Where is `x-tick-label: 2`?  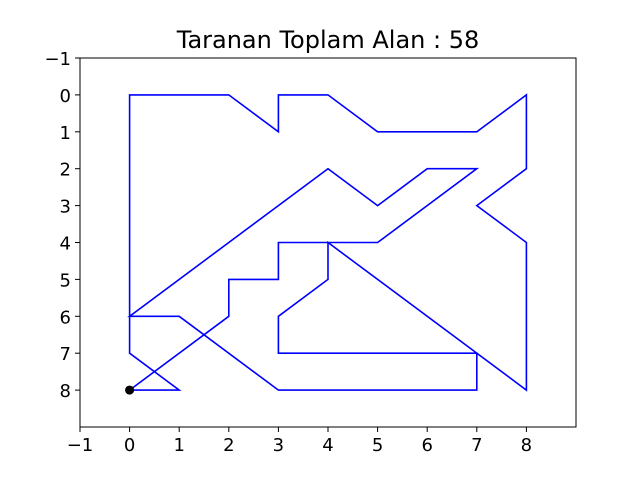 x-tick-label: 2 is located at coordinates (228, 445).